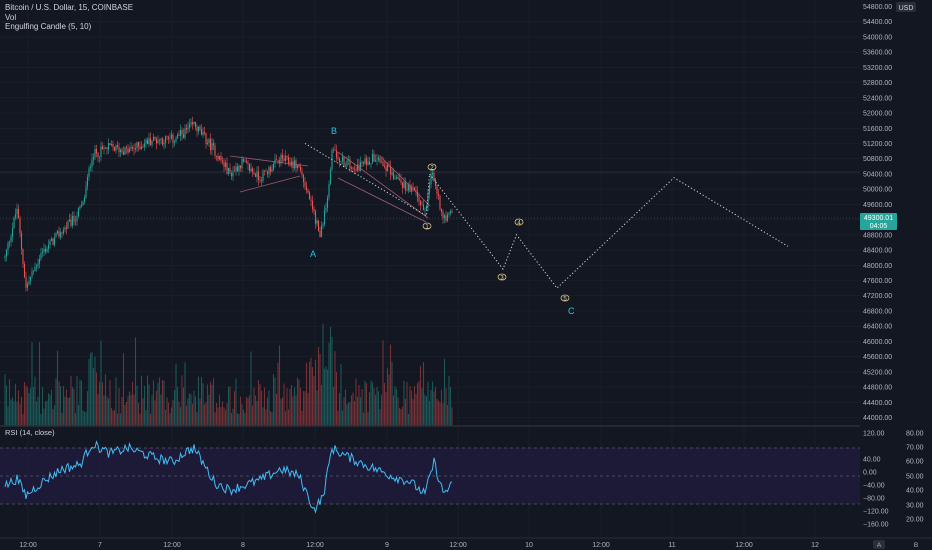  I want to click on svg-text: 04:05, so click(879, 226).